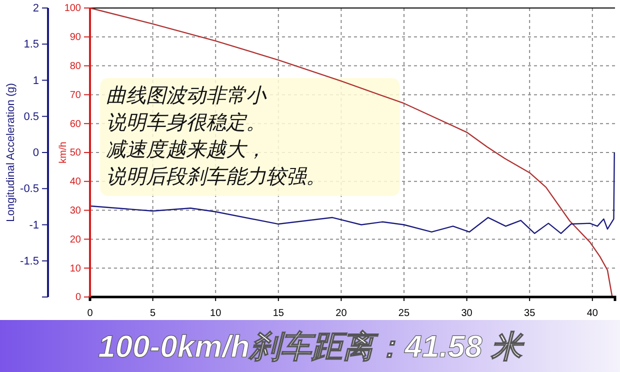 Image resolution: width=620 pixels, height=372 pixels. What do you see at coordinates (35, 153) in the screenshot?
I see `y2-tick-label: 0` at bounding box center [35, 153].